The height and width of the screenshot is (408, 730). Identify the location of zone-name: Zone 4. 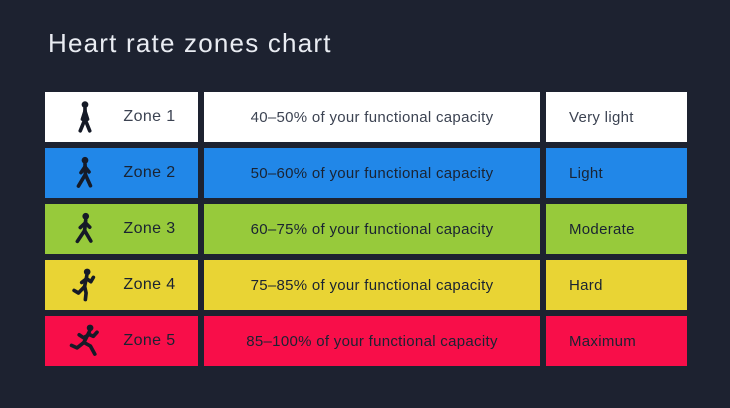
(149, 284).